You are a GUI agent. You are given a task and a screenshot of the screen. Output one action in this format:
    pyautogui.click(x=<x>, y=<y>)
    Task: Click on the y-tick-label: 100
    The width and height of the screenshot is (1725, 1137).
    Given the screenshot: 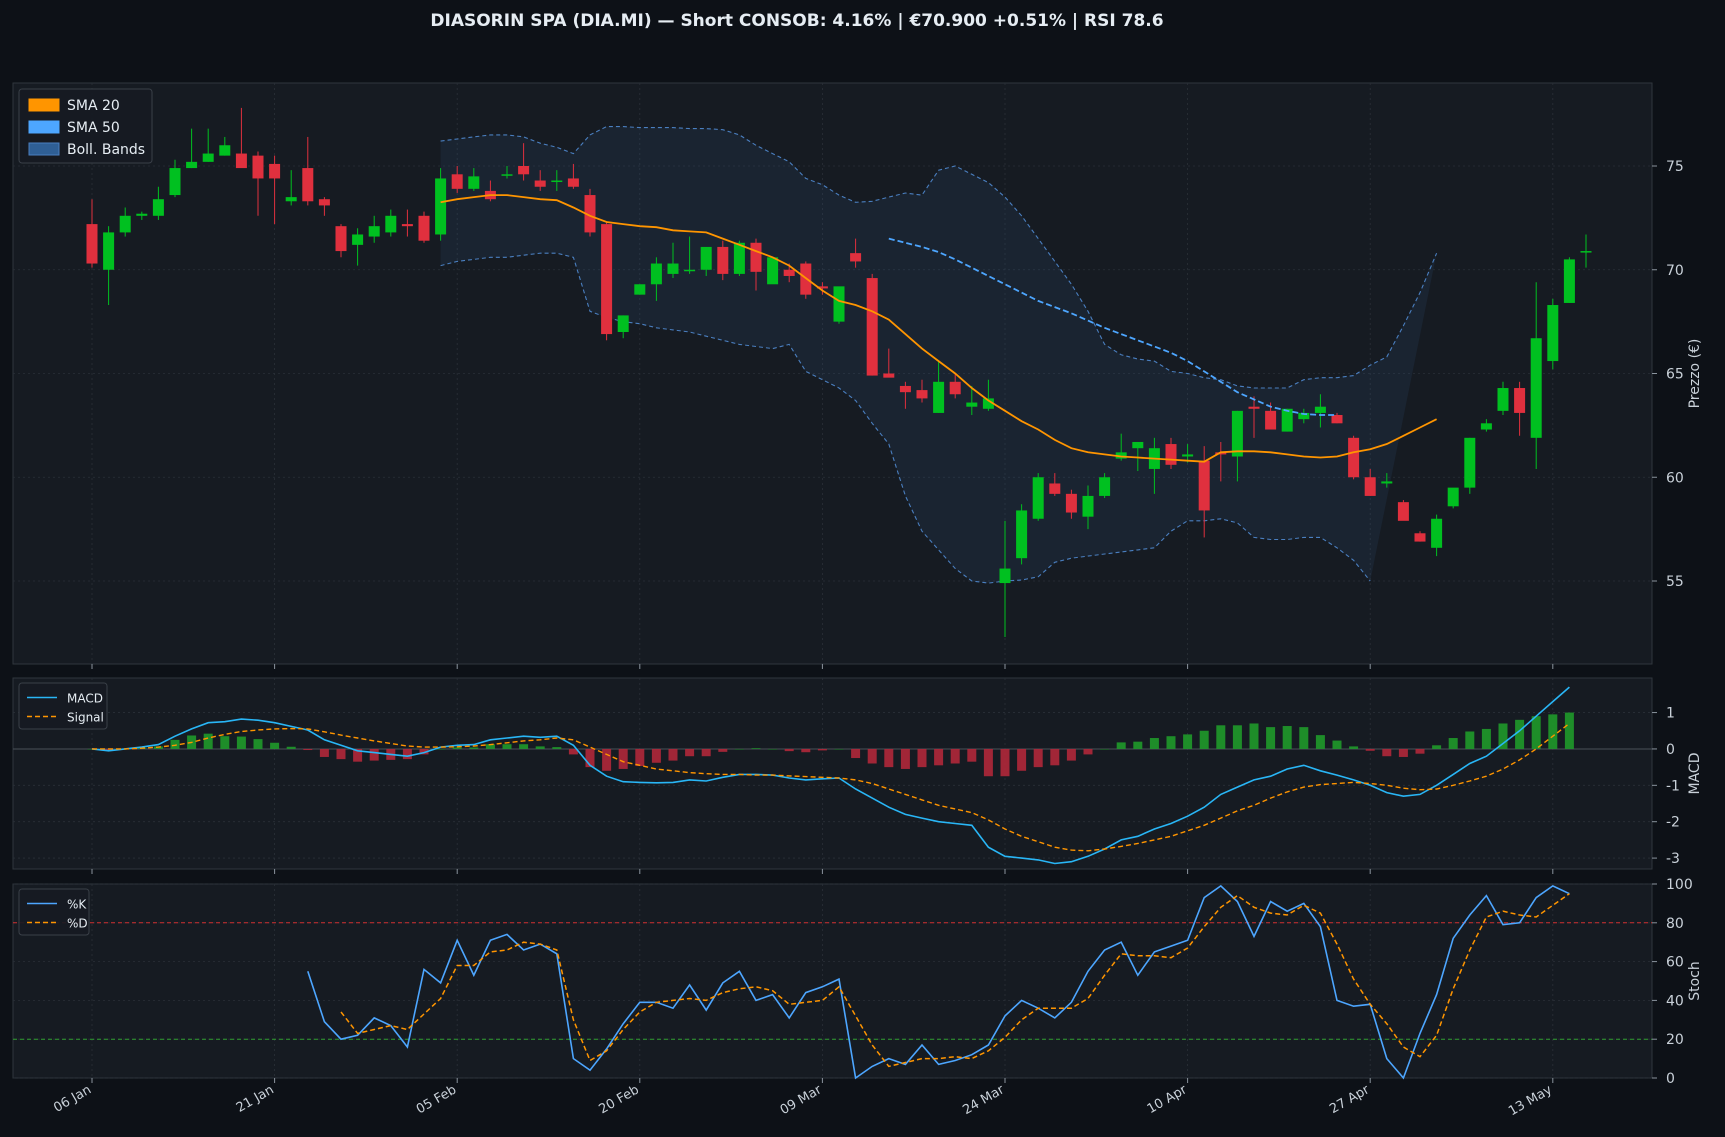 What is the action you would take?
    pyautogui.click(x=1679, y=885)
    